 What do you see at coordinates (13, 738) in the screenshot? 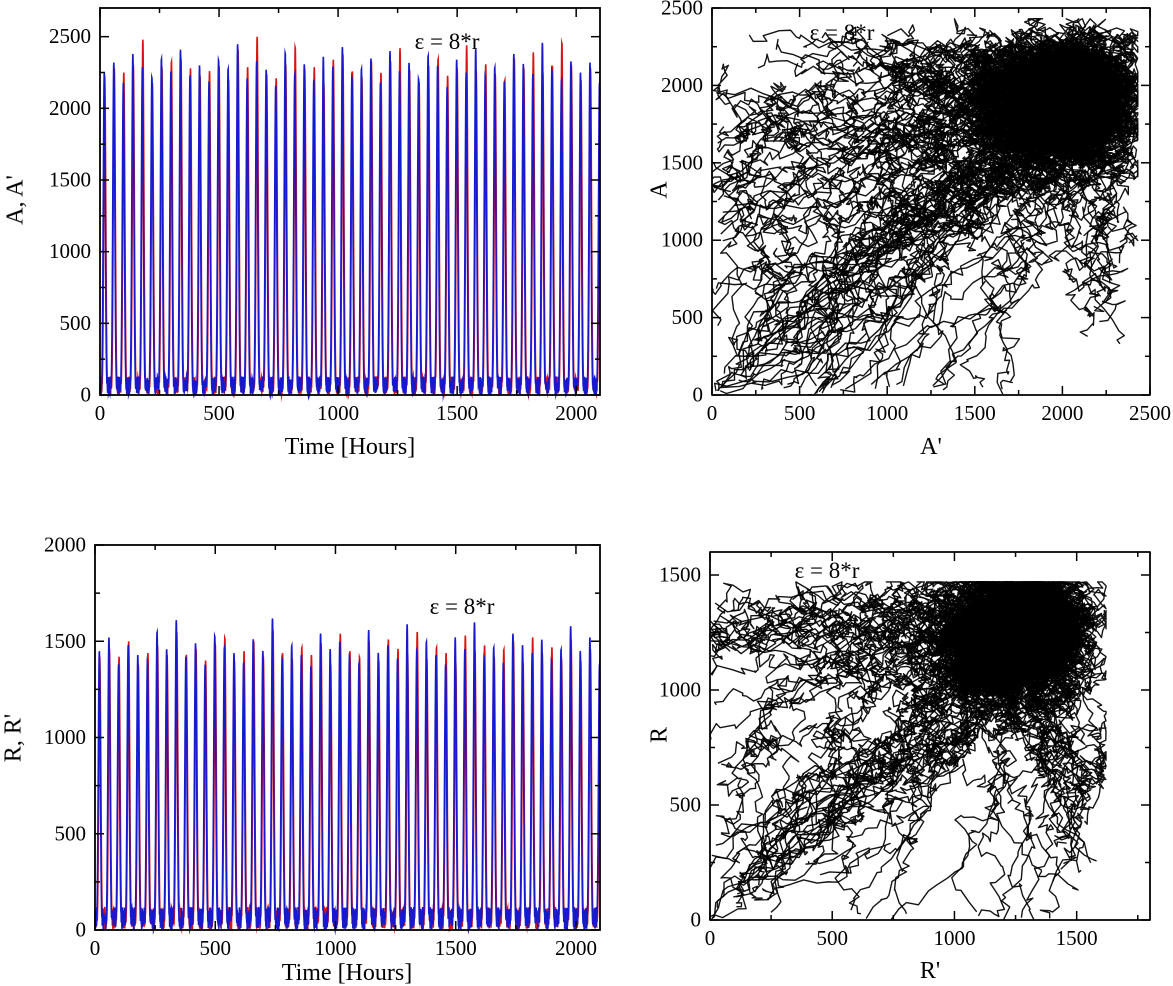
I see `y-axis-label-r: R, R'` at bounding box center [13, 738].